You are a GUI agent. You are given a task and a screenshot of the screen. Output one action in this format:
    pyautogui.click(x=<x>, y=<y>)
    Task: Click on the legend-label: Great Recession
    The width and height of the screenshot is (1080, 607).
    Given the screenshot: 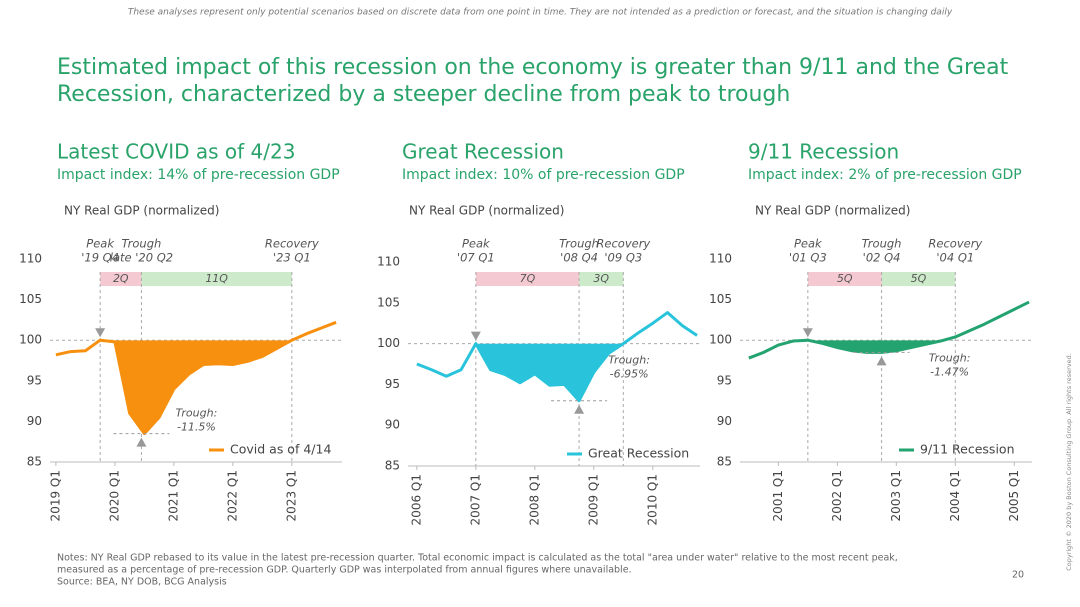 What is the action you would take?
    pyautogui.click(x=638, y=453)
    